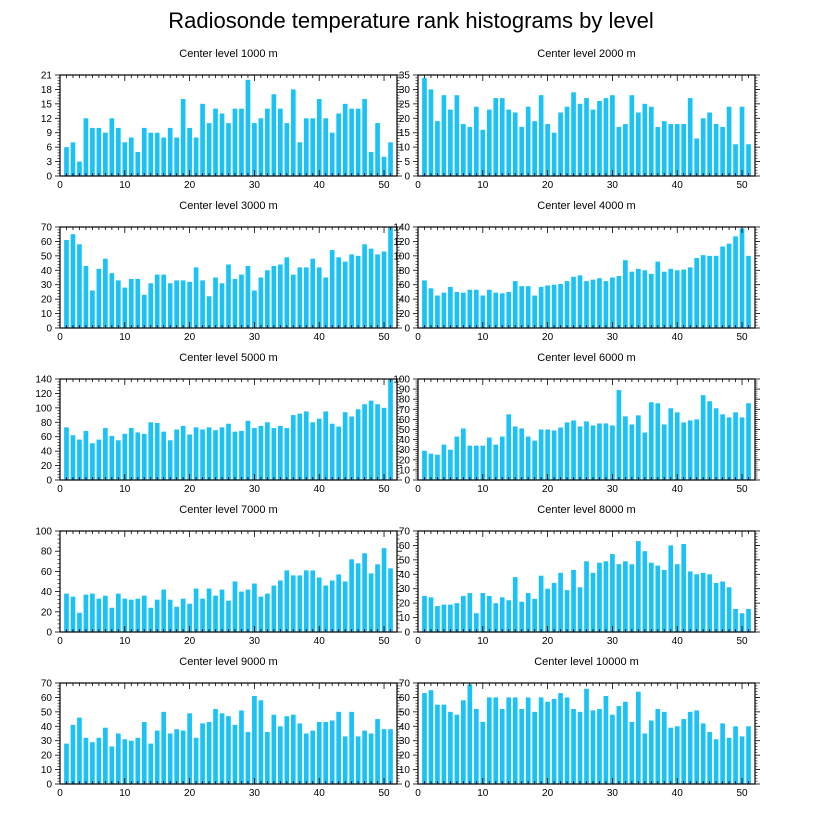 This screenshot has width=822, height=824. I want to click on x-tick-label: 50, so click(384, 793).